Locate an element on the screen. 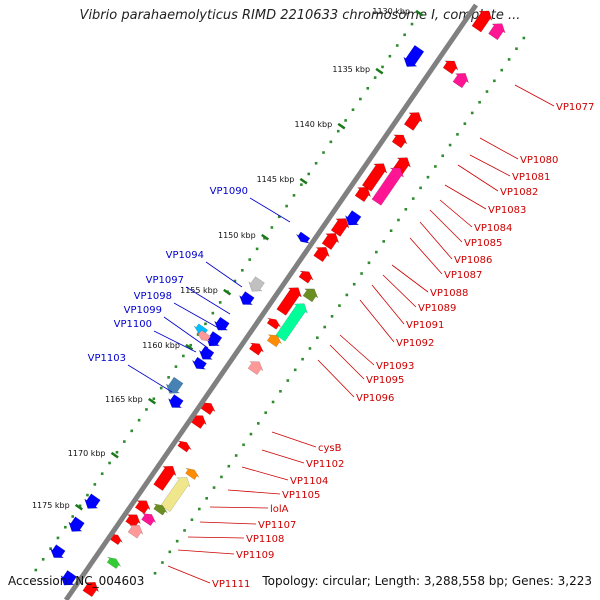 The height and width of the screenshot is (600, 600). forward-gene-label: VP1085 is located at coordinates (483, 243).